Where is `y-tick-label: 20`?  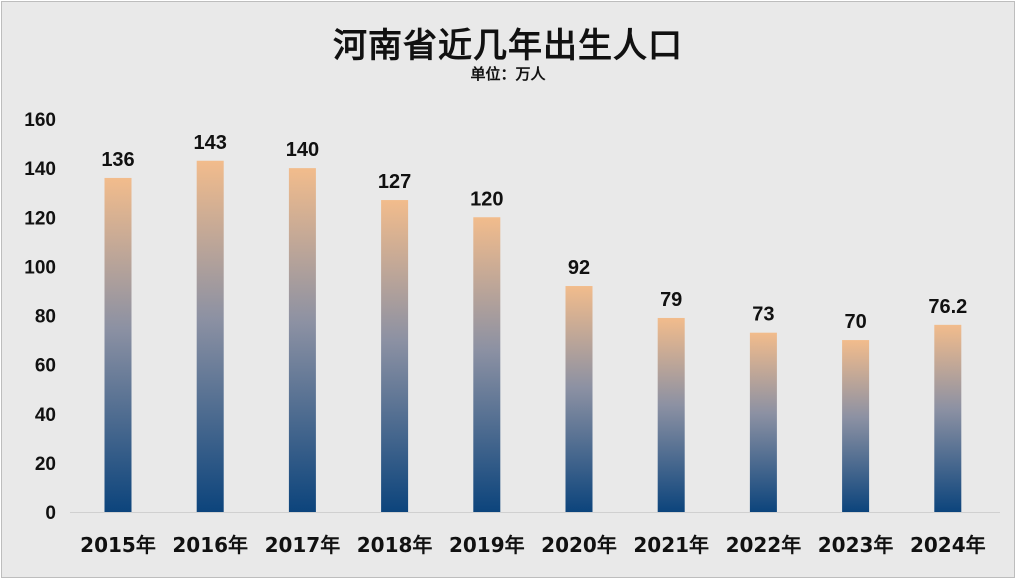 y-tick-label: 20 is located at coordinates (45, 464).